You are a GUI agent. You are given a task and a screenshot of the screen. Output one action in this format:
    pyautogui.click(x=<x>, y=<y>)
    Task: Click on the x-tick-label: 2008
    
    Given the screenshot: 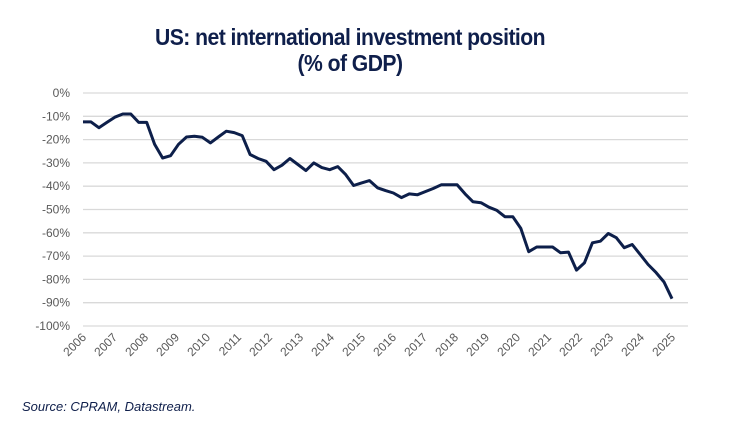 What is the action you would take?
    pyautogui.click(x=136, y=344)
    